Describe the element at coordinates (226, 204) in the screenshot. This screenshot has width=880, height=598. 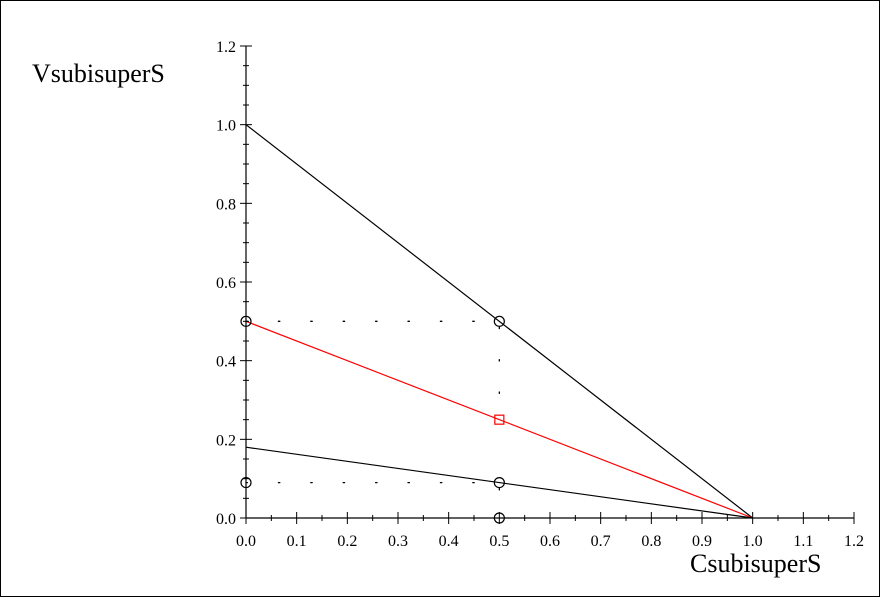
I see `y-tick-label: 0.8` at that location.